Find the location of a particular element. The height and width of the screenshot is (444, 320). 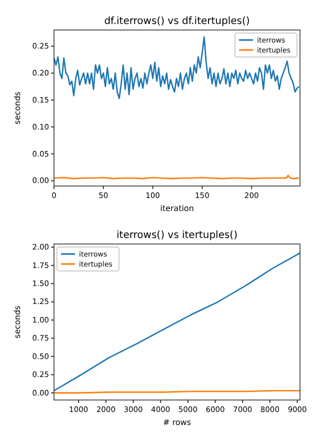

x-axis-title: iteration is located at coordinates (177, 208).